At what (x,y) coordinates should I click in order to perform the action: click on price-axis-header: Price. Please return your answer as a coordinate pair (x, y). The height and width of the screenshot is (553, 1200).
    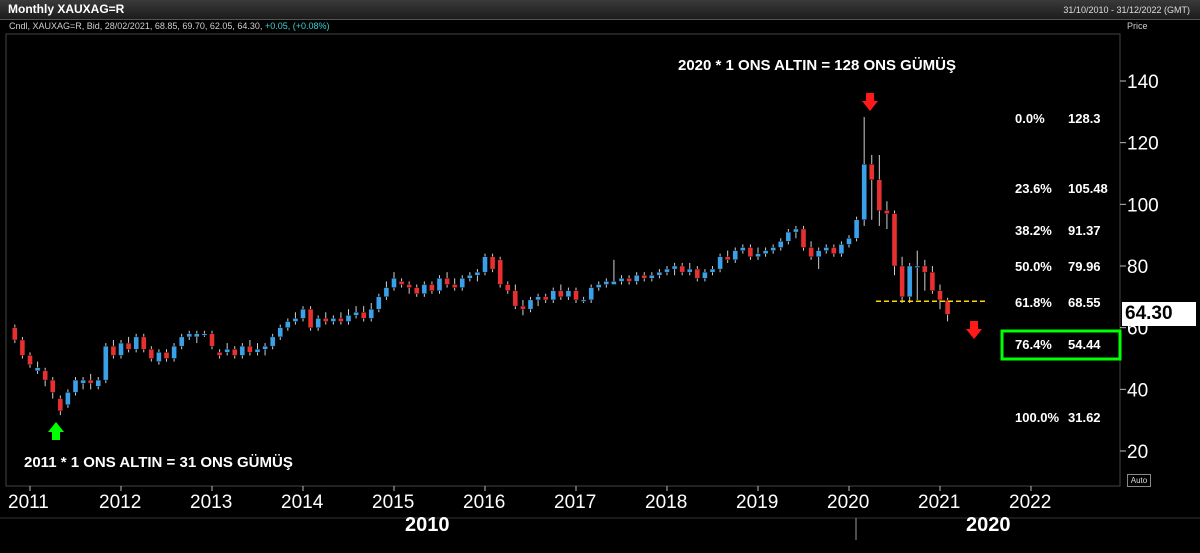
    Looking at the image, I should click on (1137, 26).